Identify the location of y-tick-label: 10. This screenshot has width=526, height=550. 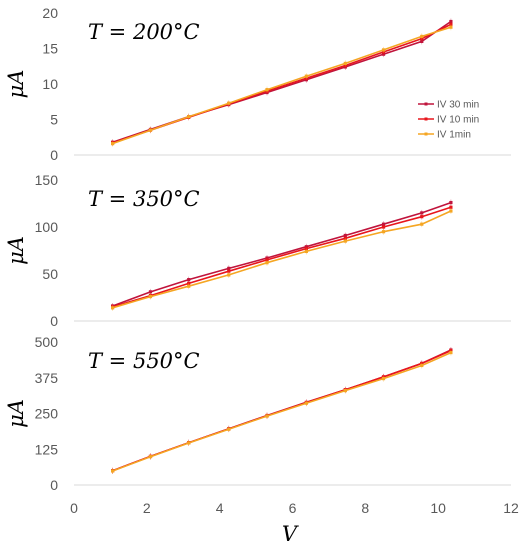
(50, 84).